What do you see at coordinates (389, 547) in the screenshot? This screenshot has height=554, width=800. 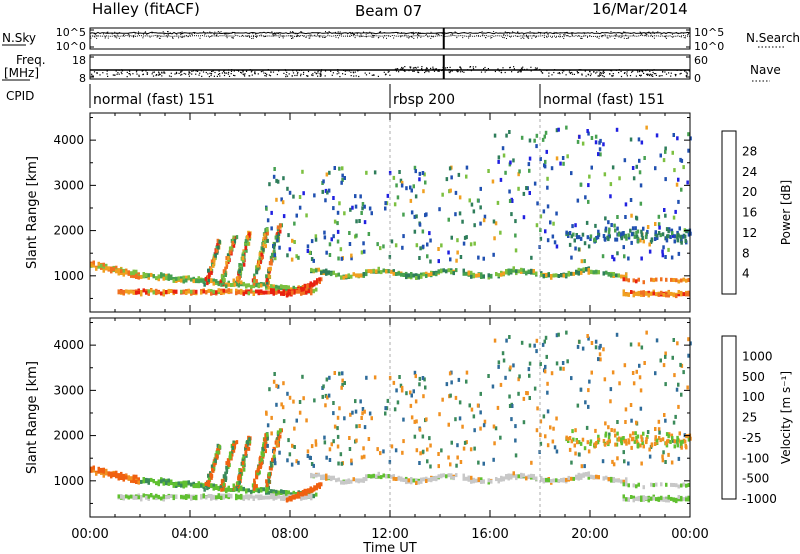 I see `x-axis-label: Time UT` at bounding box center [389, 547].